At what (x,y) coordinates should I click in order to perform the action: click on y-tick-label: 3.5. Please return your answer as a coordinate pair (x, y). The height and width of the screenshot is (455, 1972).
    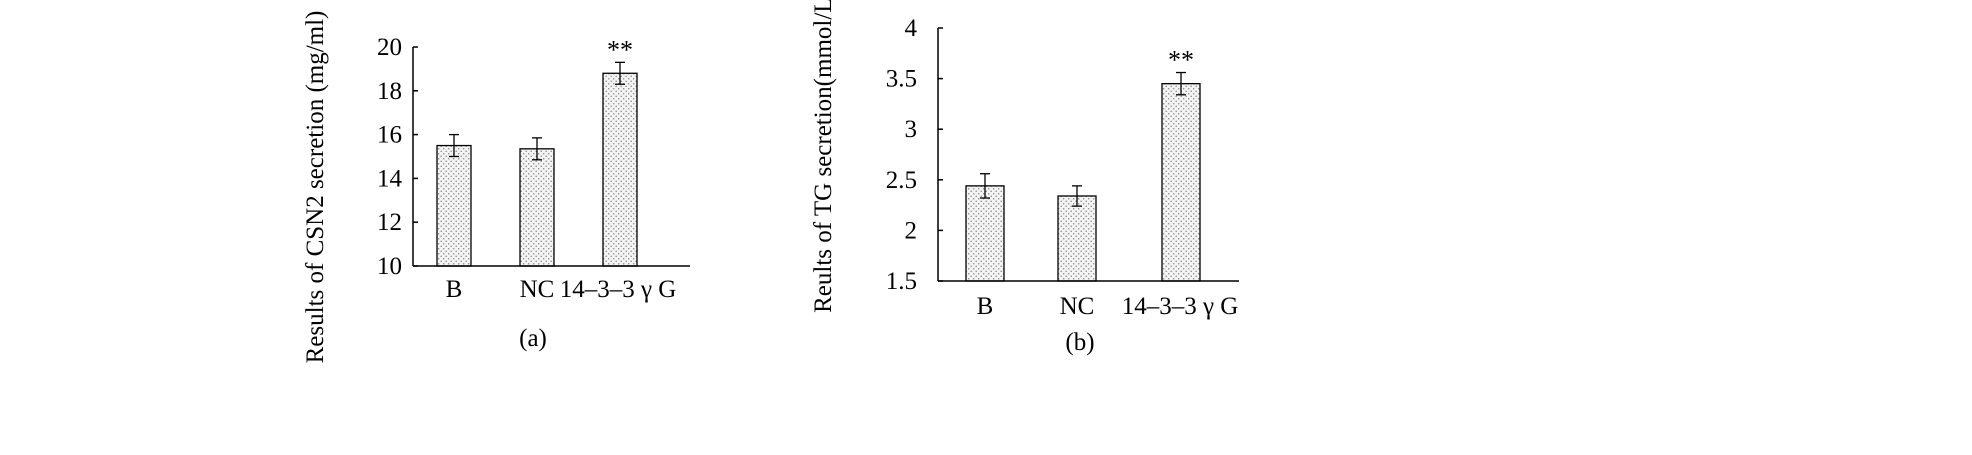
    Looking at the image, I should click on (901, 79).